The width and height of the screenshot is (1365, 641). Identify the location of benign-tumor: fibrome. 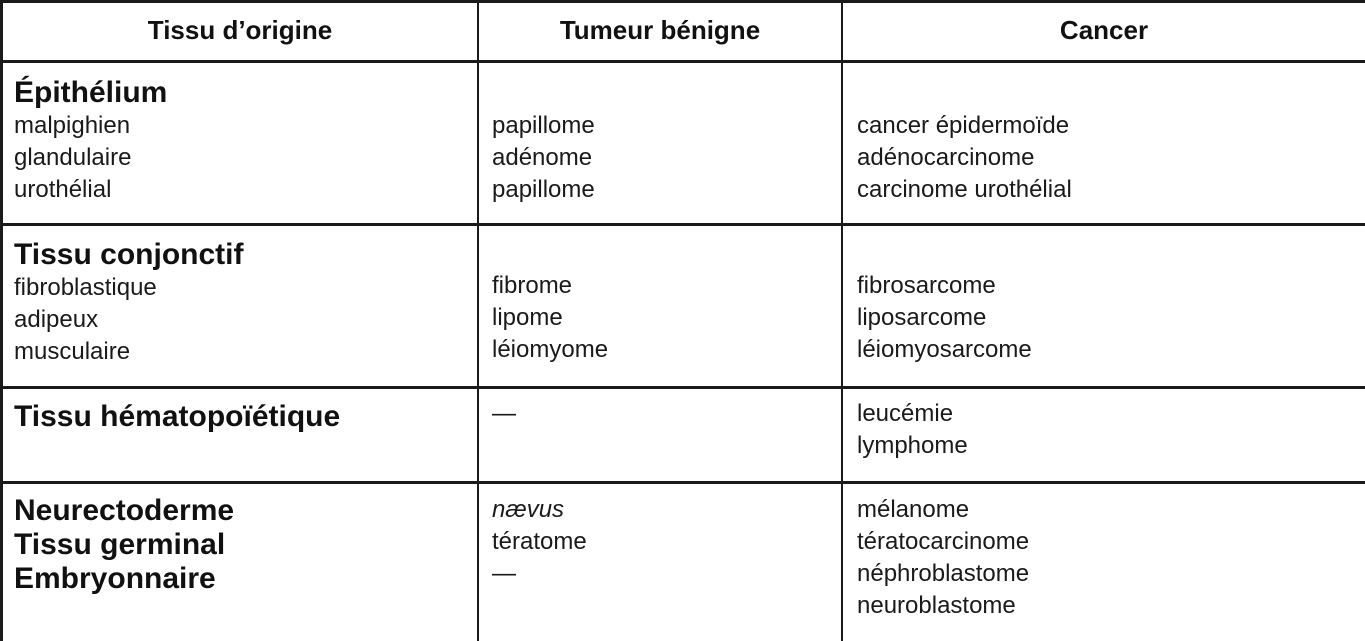
(532, 285).